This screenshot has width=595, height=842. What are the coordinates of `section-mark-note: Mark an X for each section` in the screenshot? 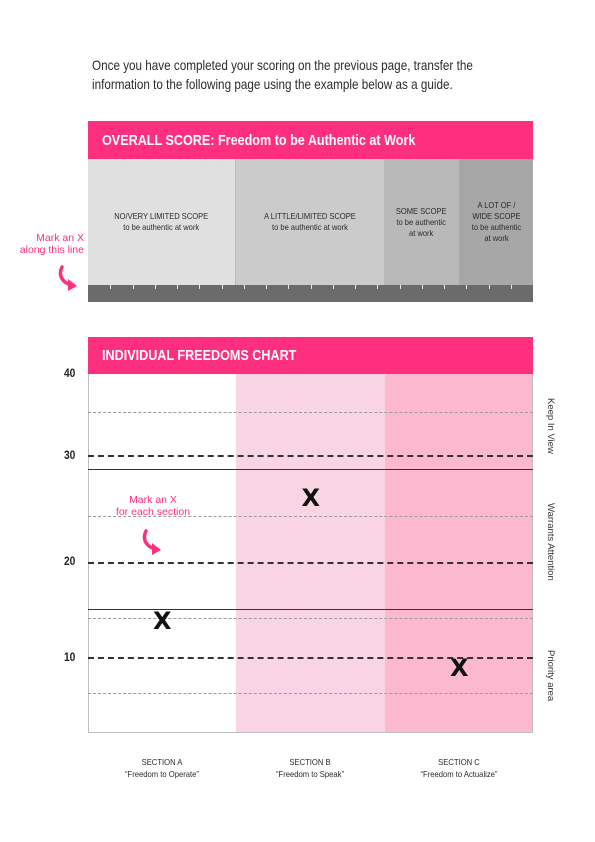 It's located at (153, 506).